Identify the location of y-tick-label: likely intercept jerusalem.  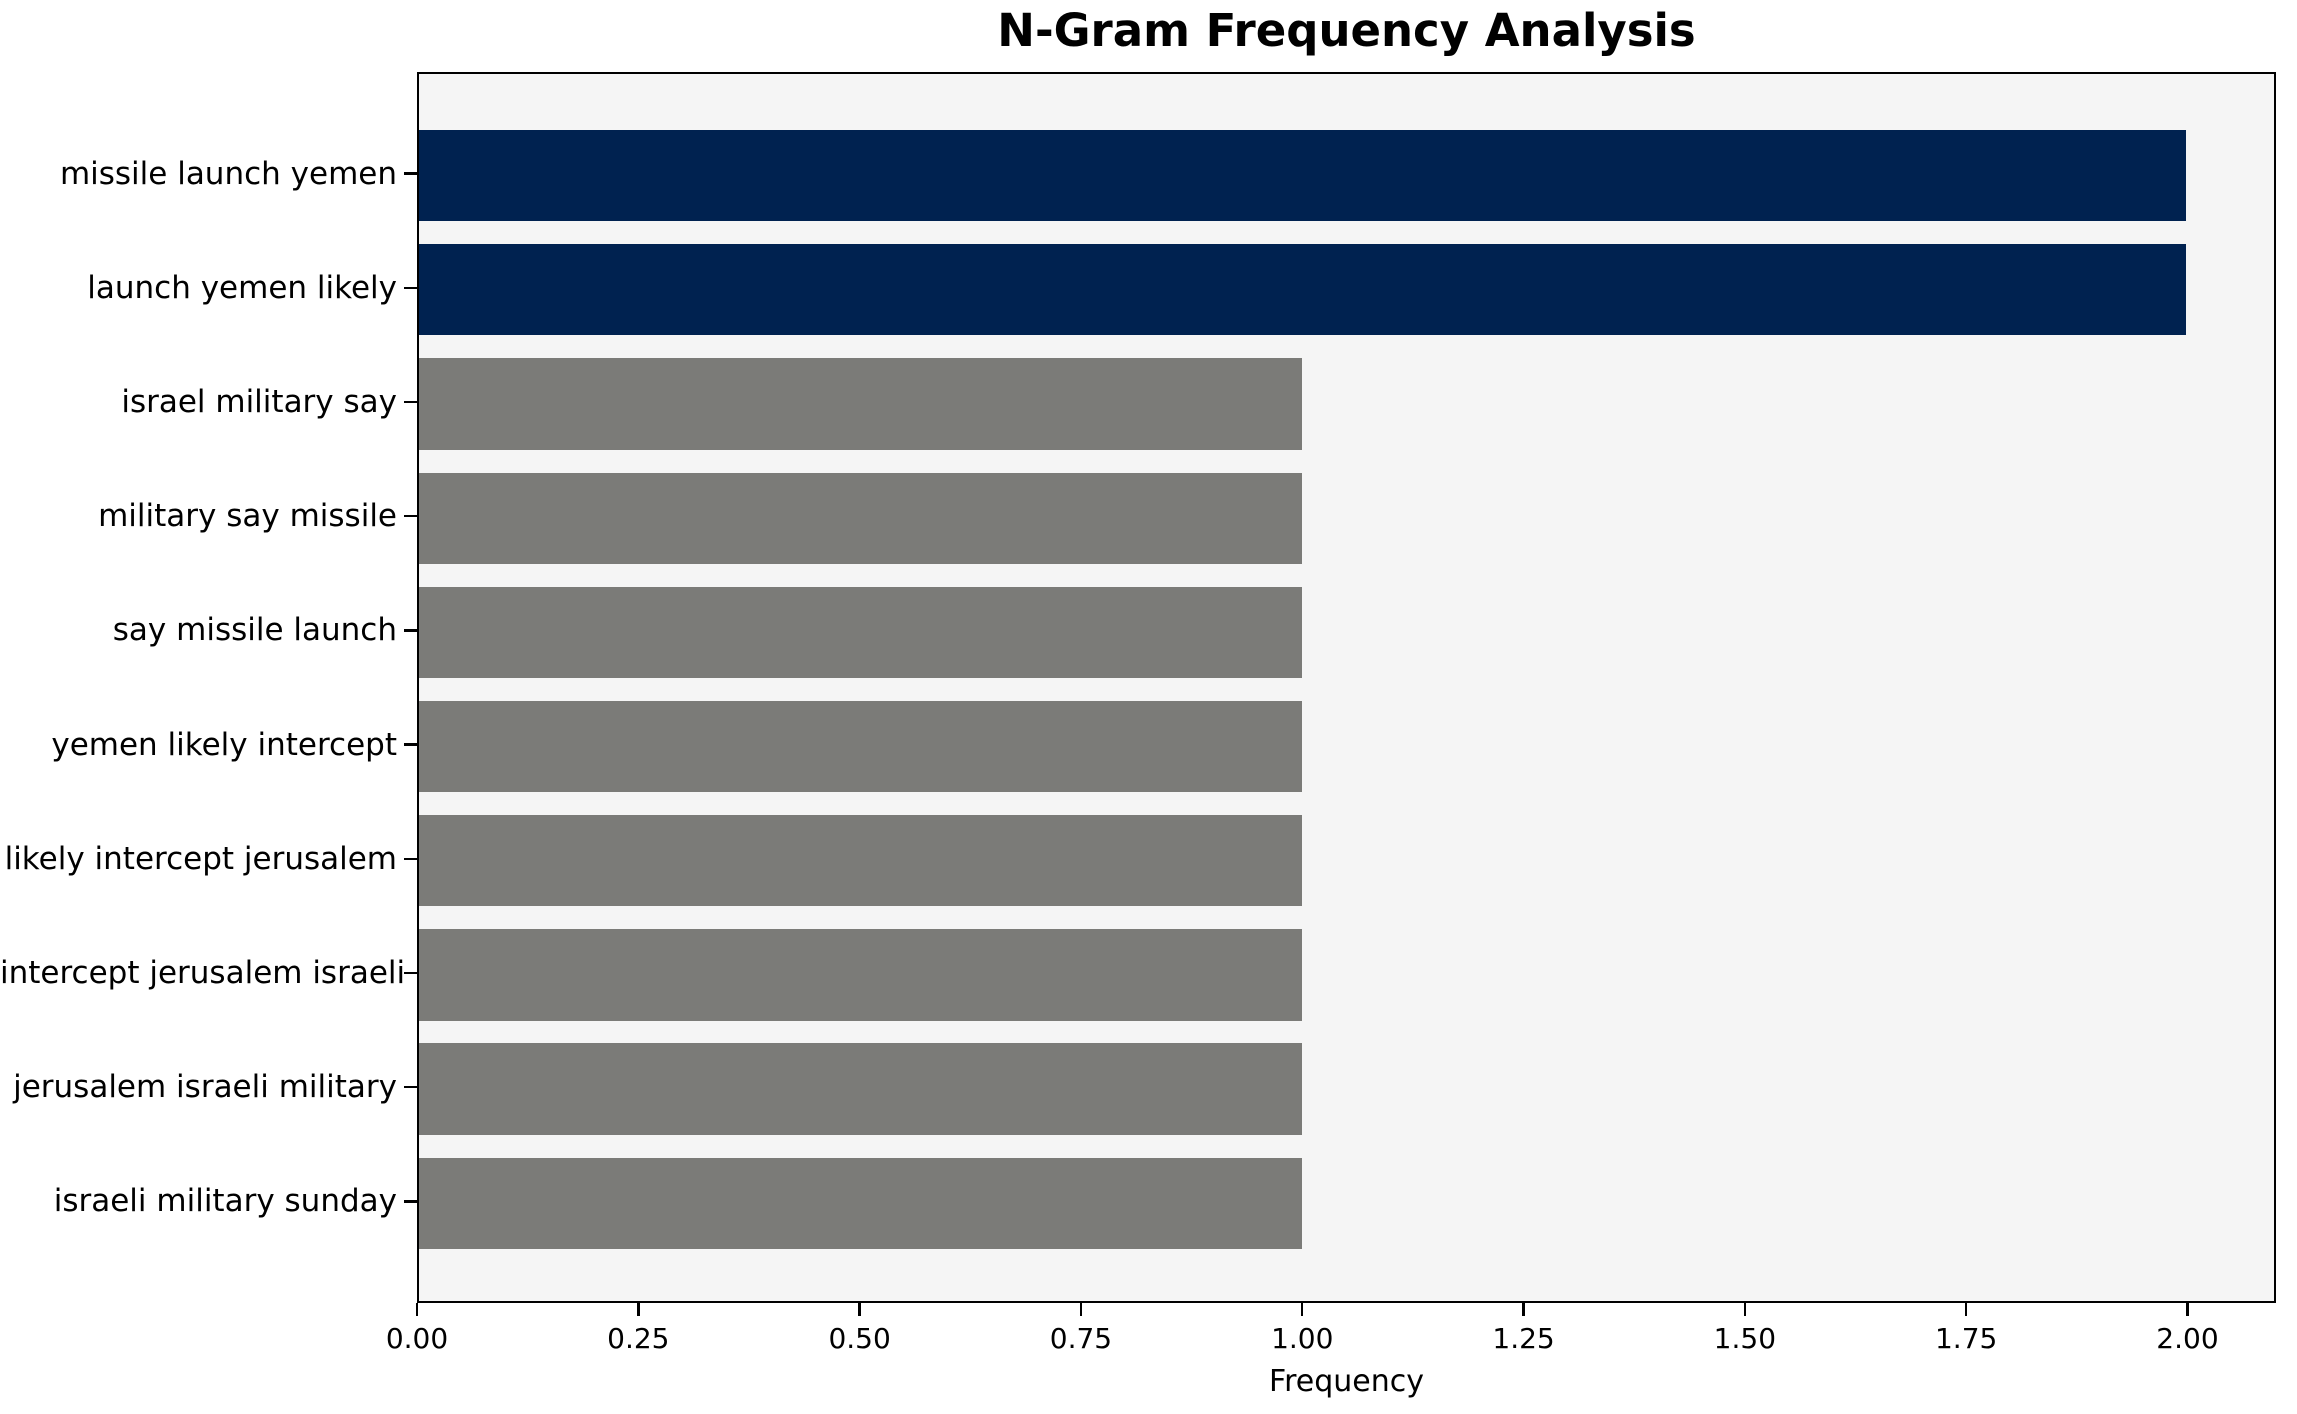
(200, 858).